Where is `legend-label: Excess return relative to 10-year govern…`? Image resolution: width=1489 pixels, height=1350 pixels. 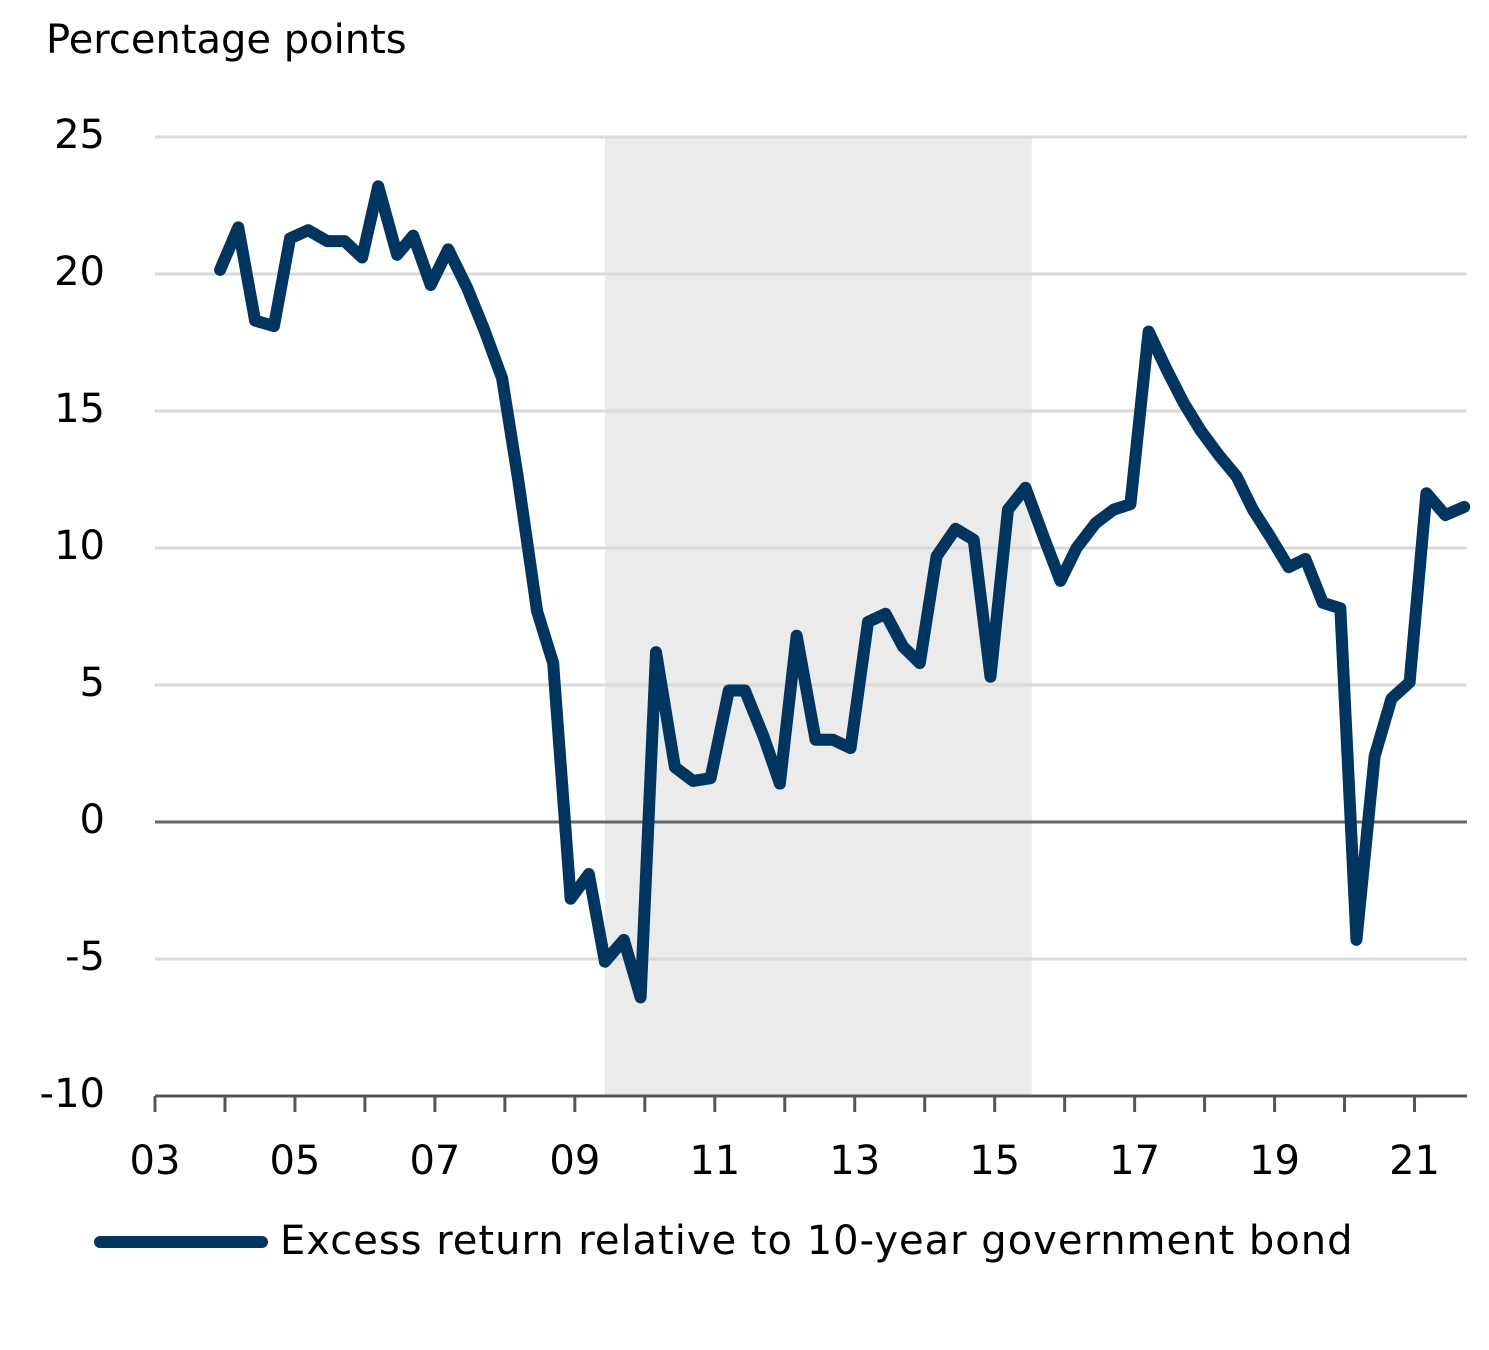
legend-label: Excess return relative to 10-year govern… is located at coordinates (817, 1241).